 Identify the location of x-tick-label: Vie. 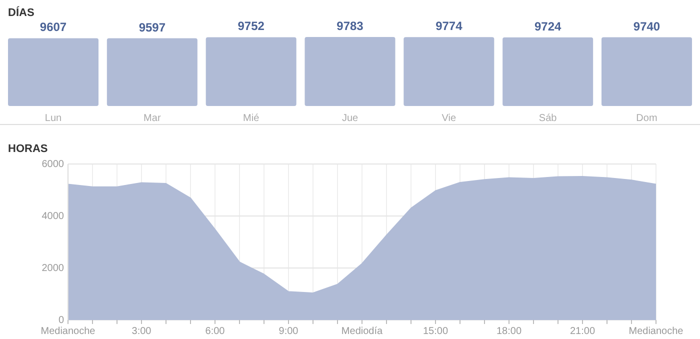
(449, 118).